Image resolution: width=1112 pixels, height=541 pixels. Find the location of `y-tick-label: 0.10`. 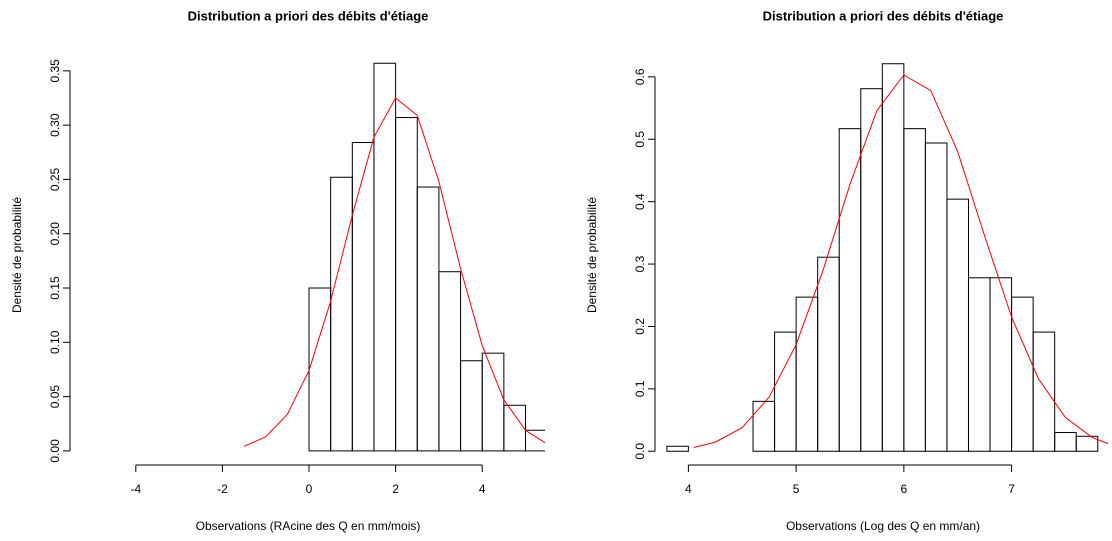

y-tick-label: 0.10 is located at coordinates (55, 342).